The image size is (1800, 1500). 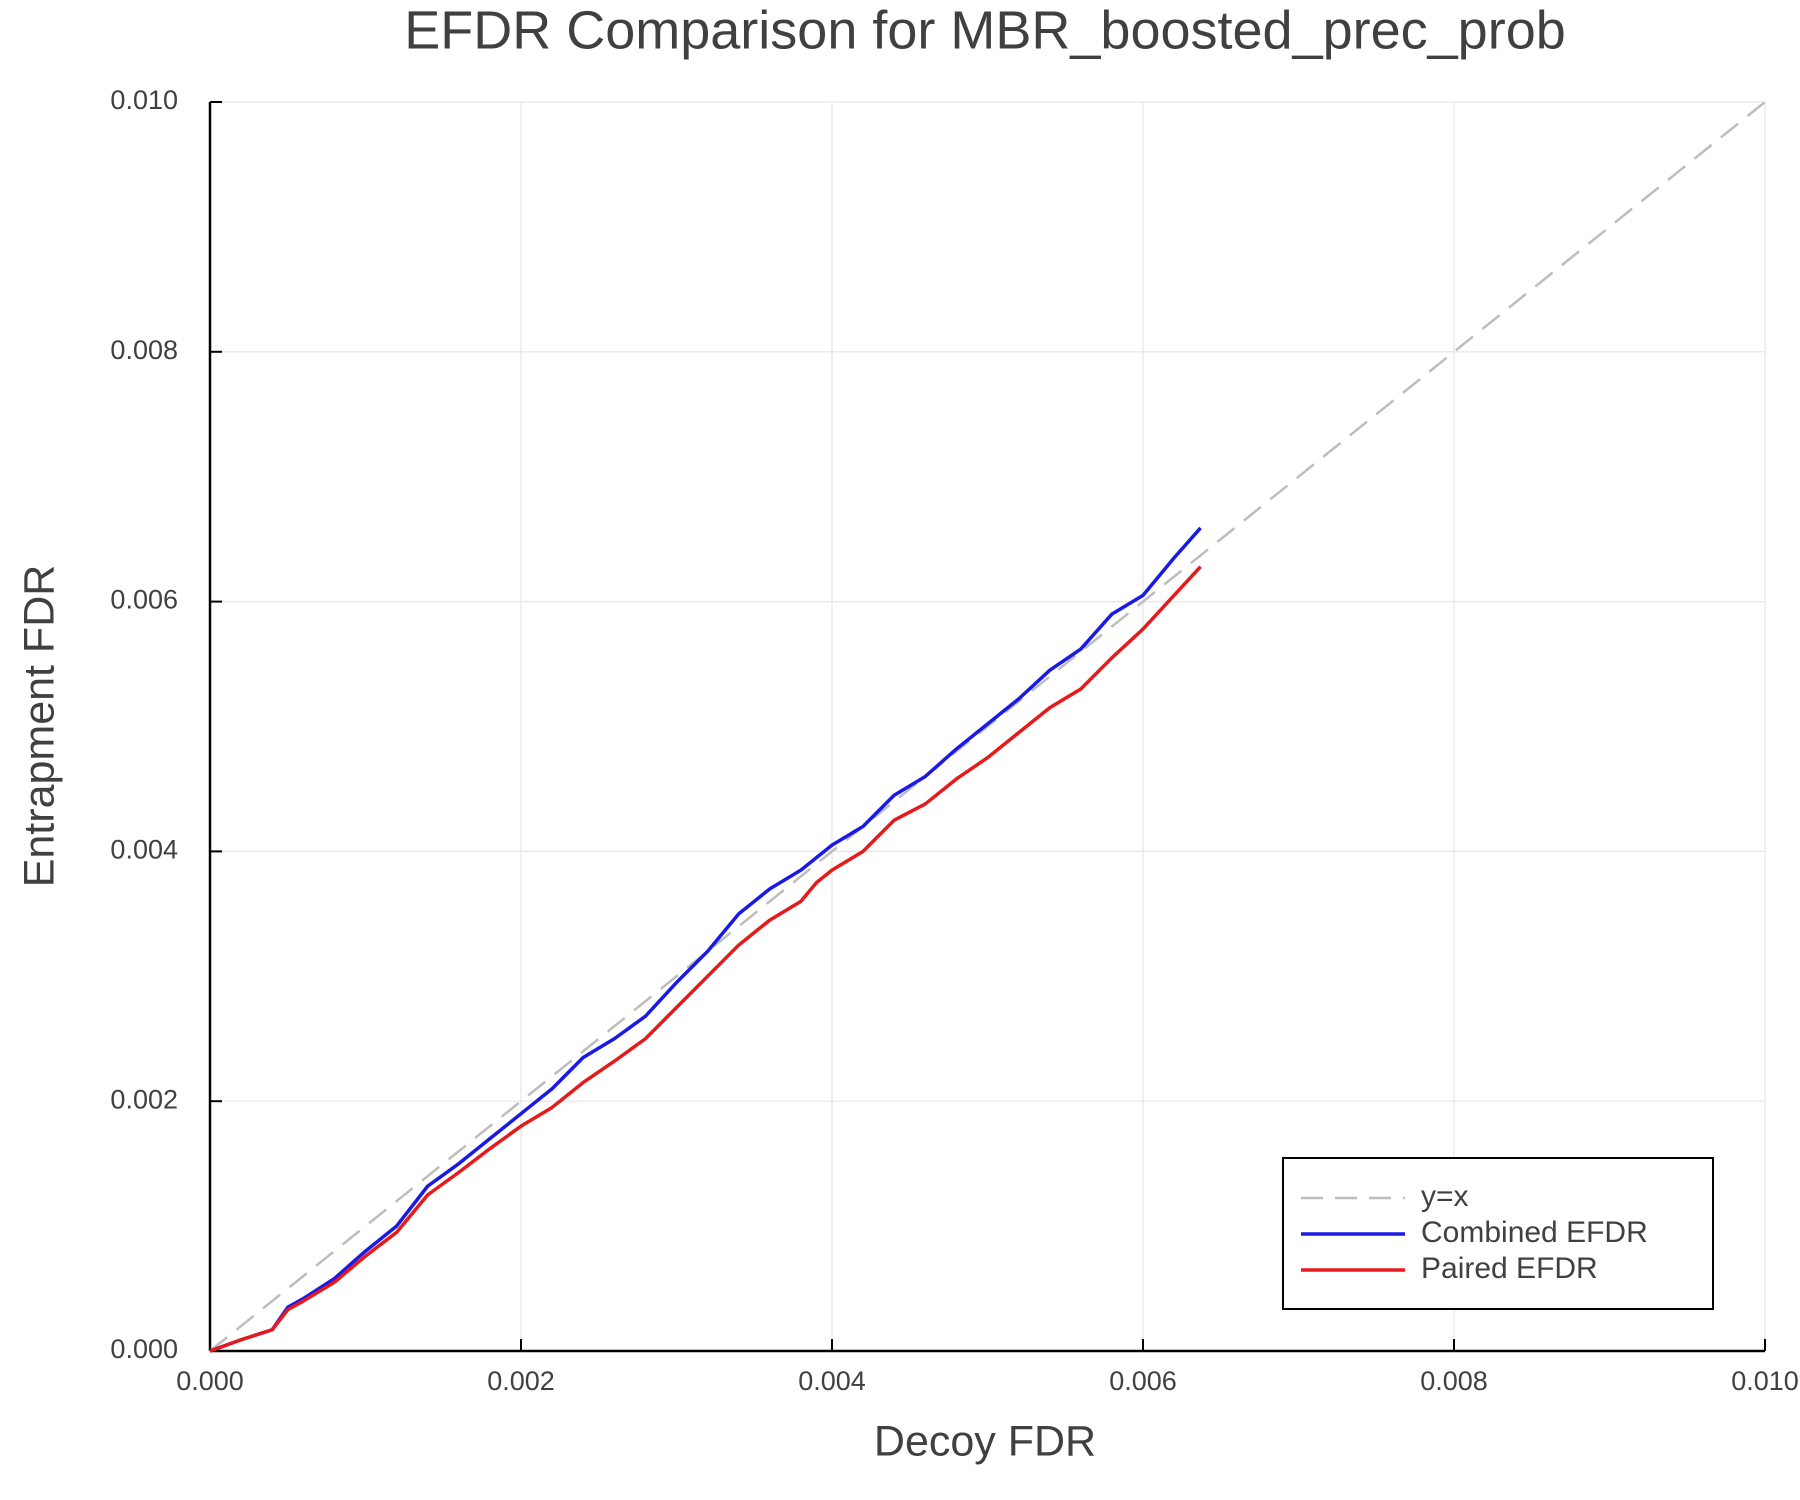 I want to click on y-tick-label: 0.006, so click(x=144, y=600).